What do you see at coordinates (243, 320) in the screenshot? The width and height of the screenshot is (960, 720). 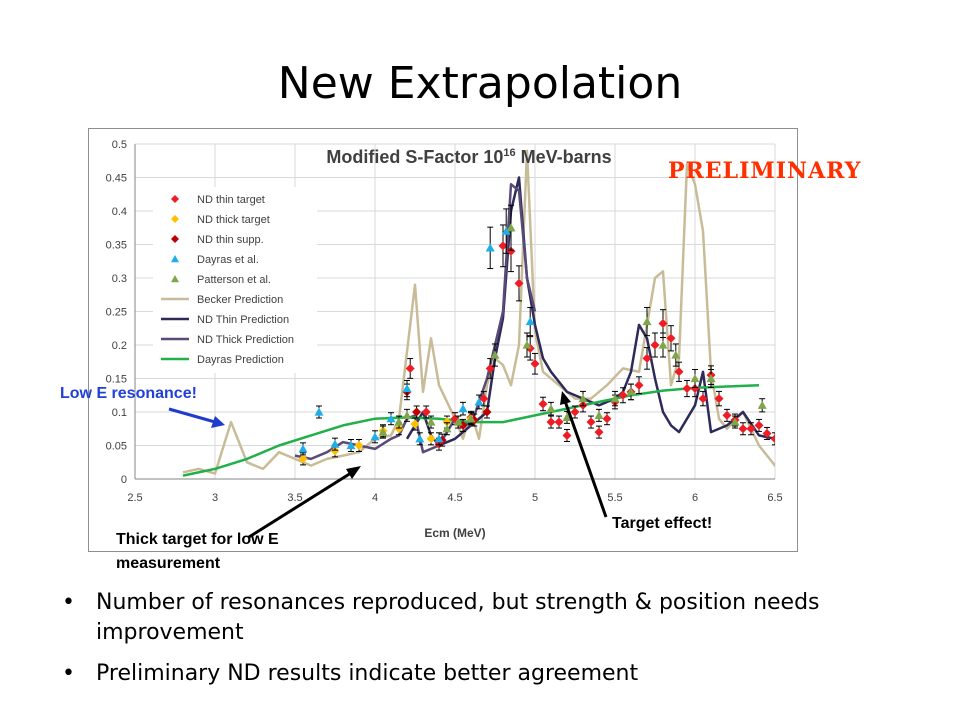 I see `legend-label: ND Thin Prediction` at bounding box center [243, 320].